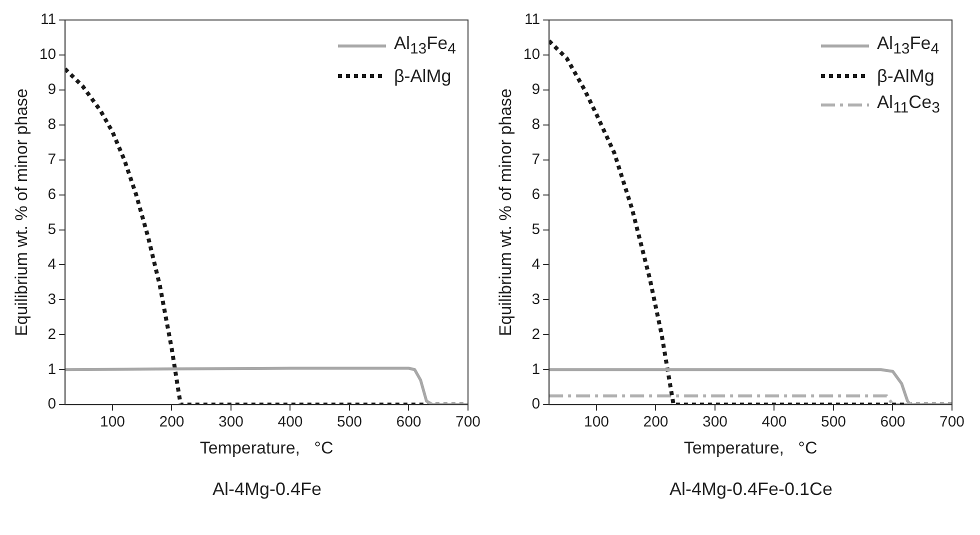 The width and height of the screenshot is (980, 535). What do you see at coordinates (751, 489) in the screenshot?
I see `text: Al-4Mg-0.4Fe-0.1Ce` at bounding box center [751, 489].